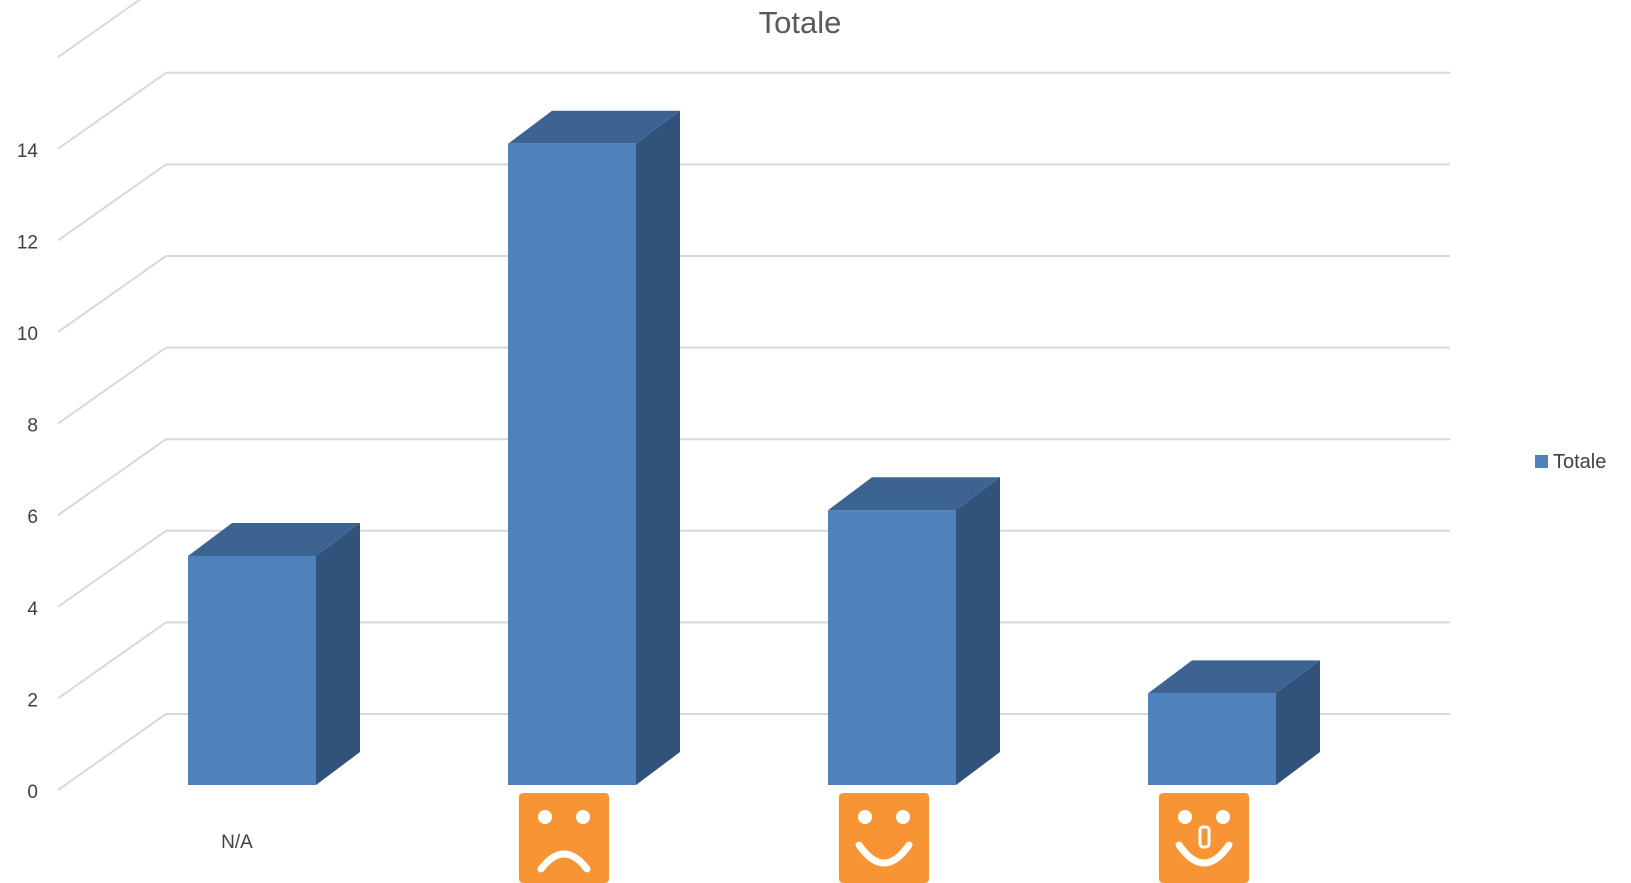 The image size is (1631, 883). Describe the element at coordinates (32, 426) in the screenshot. I see `y-tick-label: 8` at that location.